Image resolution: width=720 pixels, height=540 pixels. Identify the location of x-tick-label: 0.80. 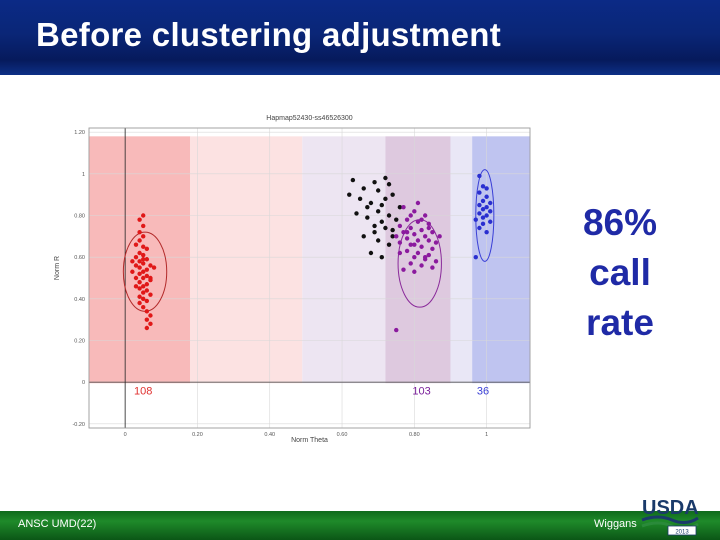
(414, 435).